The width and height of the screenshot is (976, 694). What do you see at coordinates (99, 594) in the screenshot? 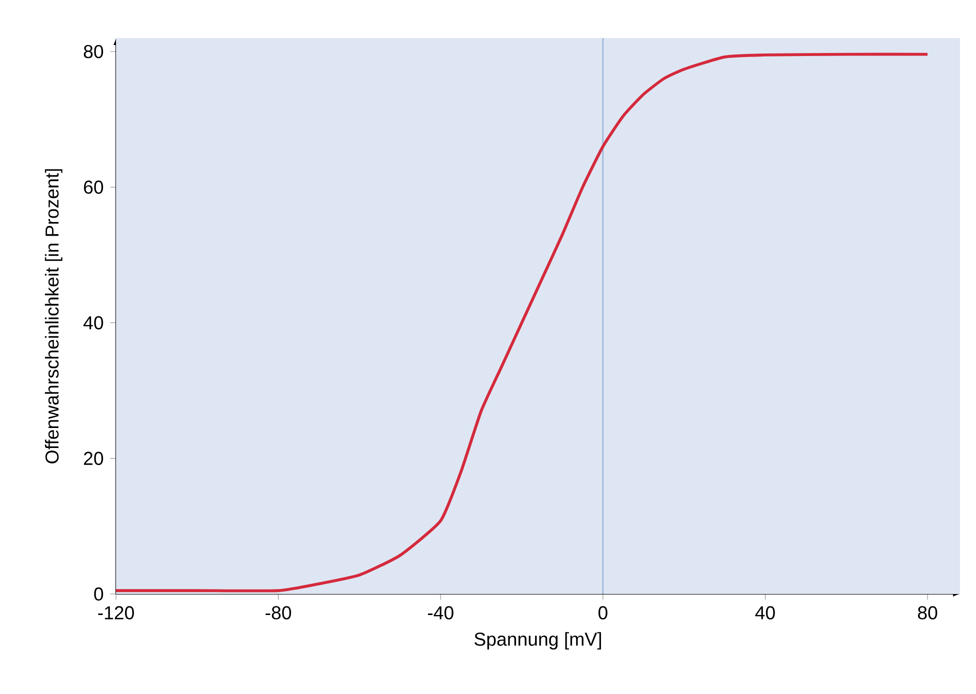
I see `y-tick-label: 0` at bounding box center [99, 594].